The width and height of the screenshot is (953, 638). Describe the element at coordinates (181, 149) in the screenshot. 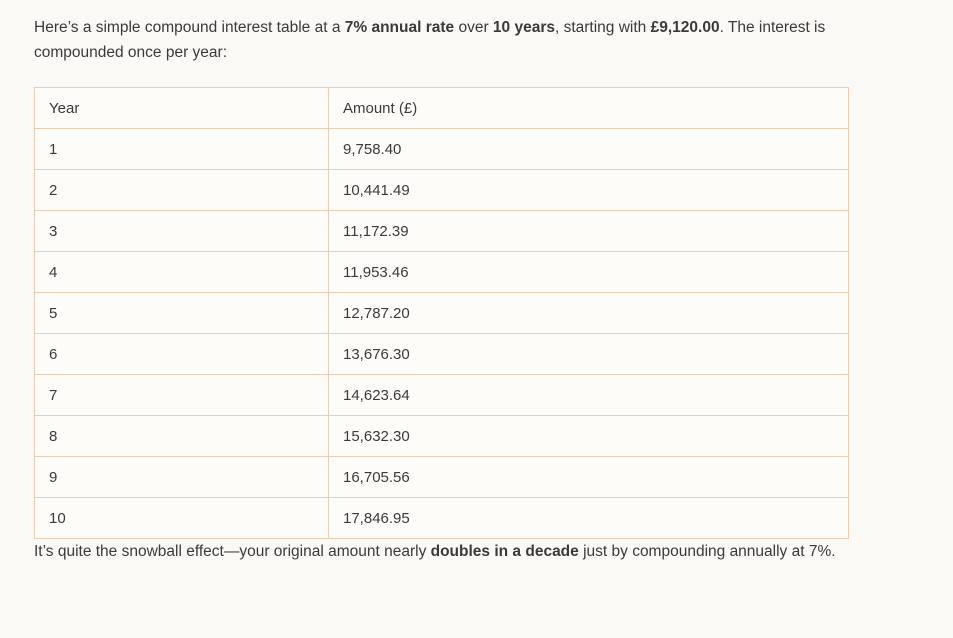

I see `year-cell: 1` at that location.